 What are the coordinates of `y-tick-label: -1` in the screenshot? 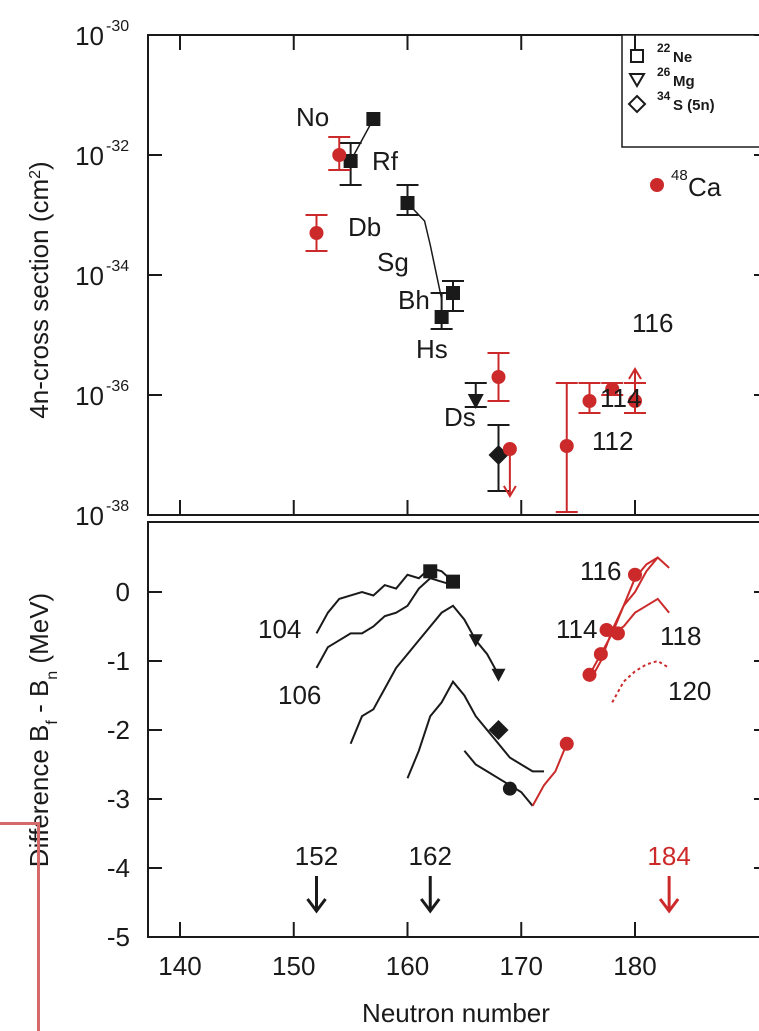 It's located at (118, 661).